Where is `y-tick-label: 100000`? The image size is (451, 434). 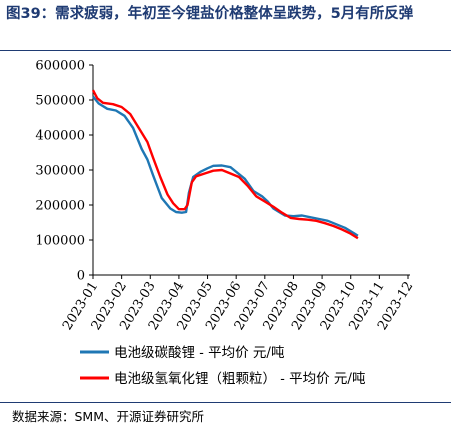
y-tick-label: 100000 is located at coordinates (60, 241).